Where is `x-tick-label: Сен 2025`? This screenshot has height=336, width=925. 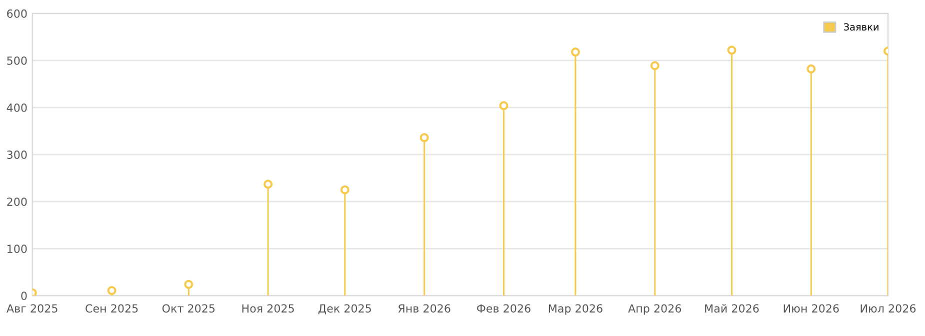
x-tick-label: Сен 2025 is located at coordinates (112, 308).